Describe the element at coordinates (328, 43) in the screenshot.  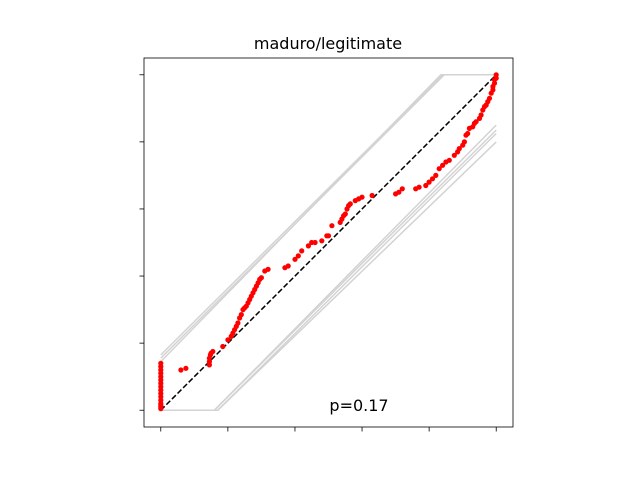
I see `chart-title: maduro/legitimate` at that location.